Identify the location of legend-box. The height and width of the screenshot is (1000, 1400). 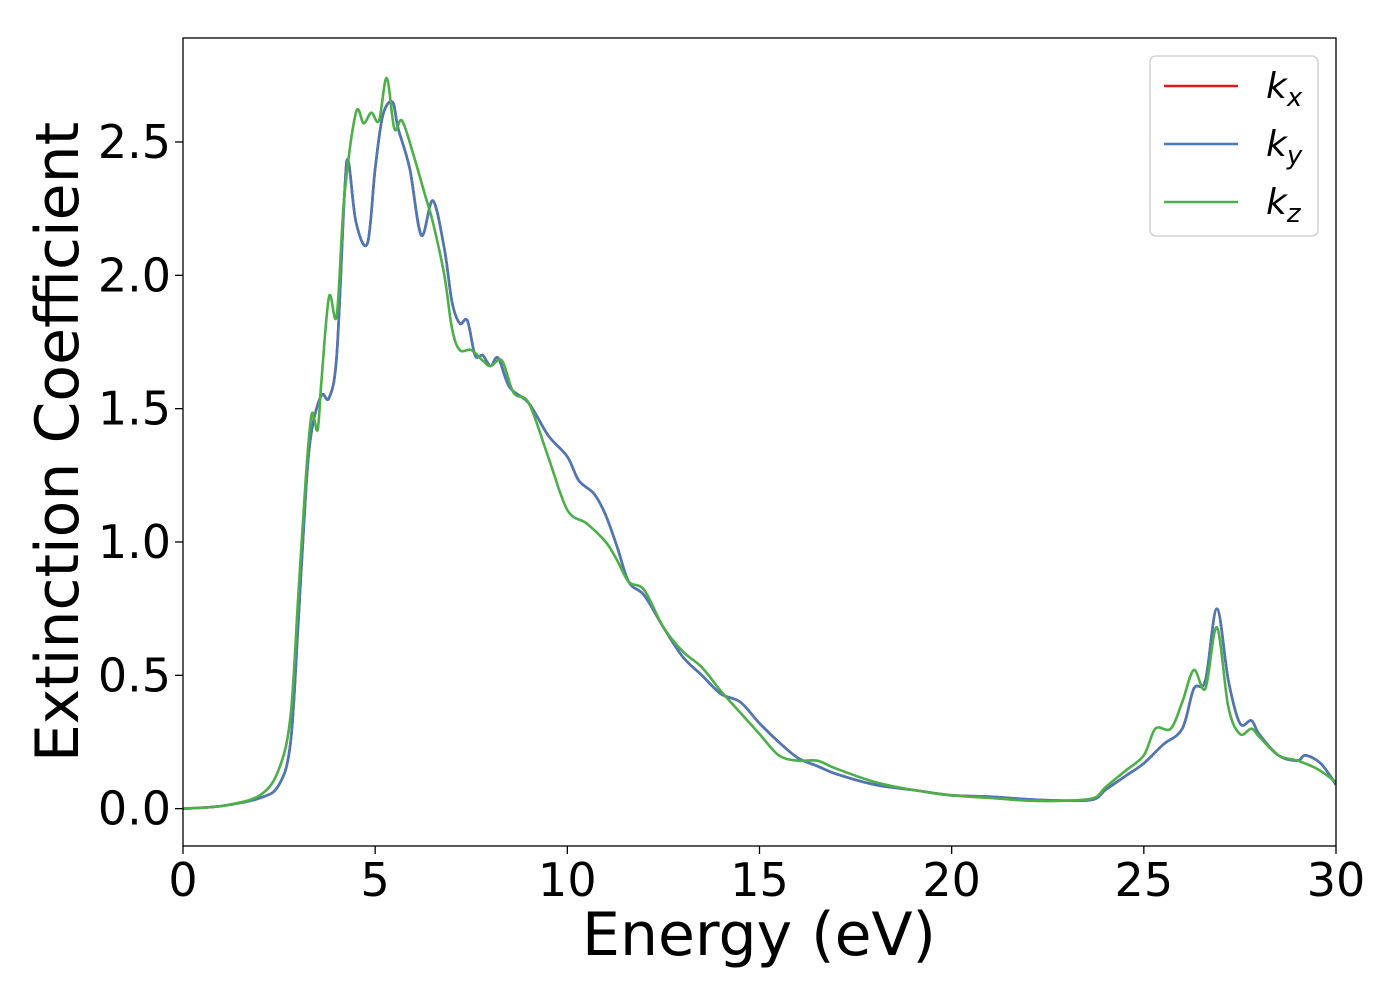
(1234, 146).